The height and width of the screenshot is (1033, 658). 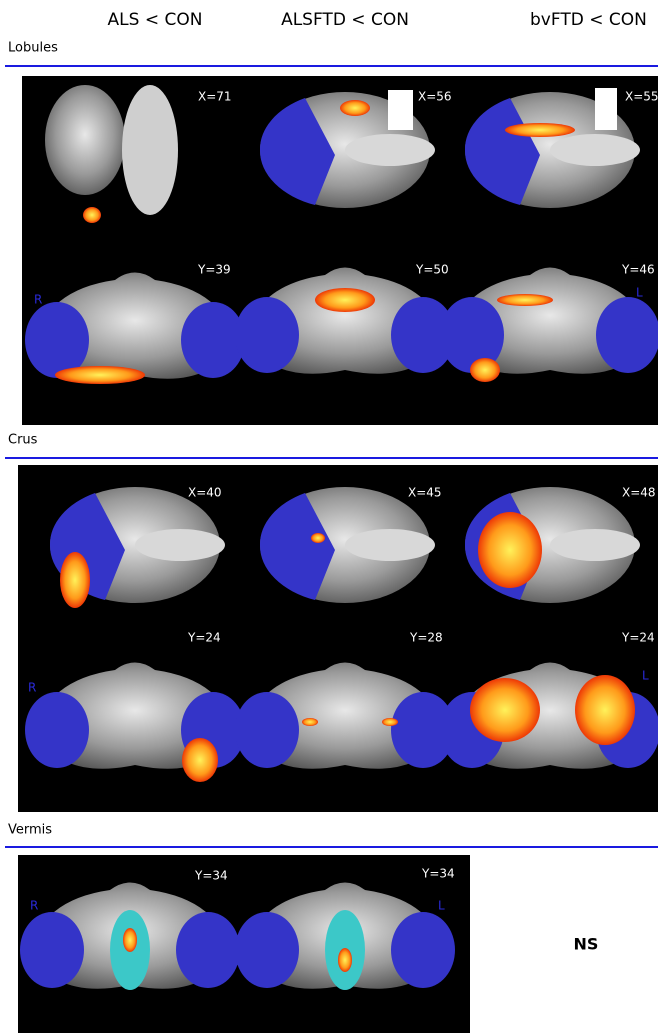 What do you see at coordinates (30, 830) in the screenshot?
I see `section-label: Vermis` at bounding box center [30, 830].